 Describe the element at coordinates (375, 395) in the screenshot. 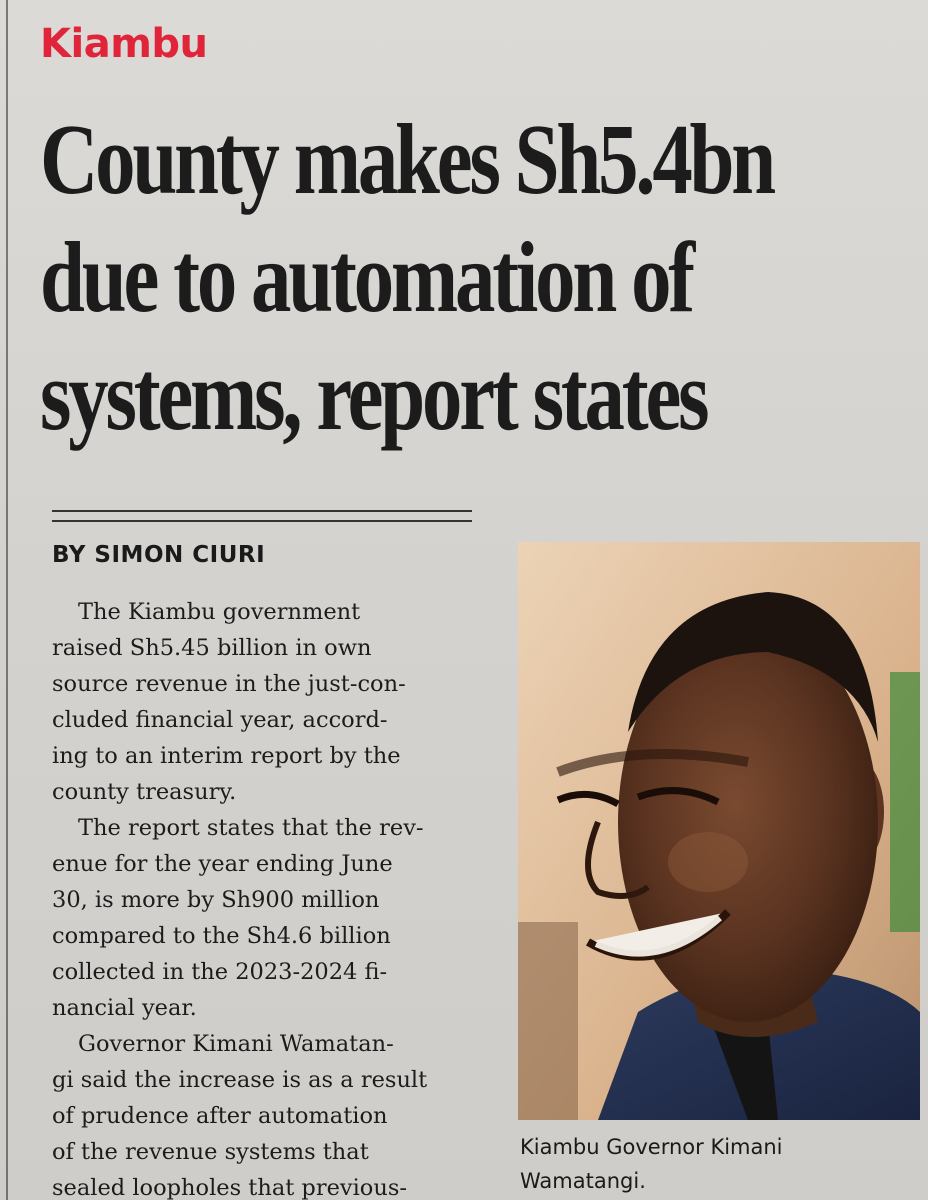

I see `headline-line: systems, report states` at that location.